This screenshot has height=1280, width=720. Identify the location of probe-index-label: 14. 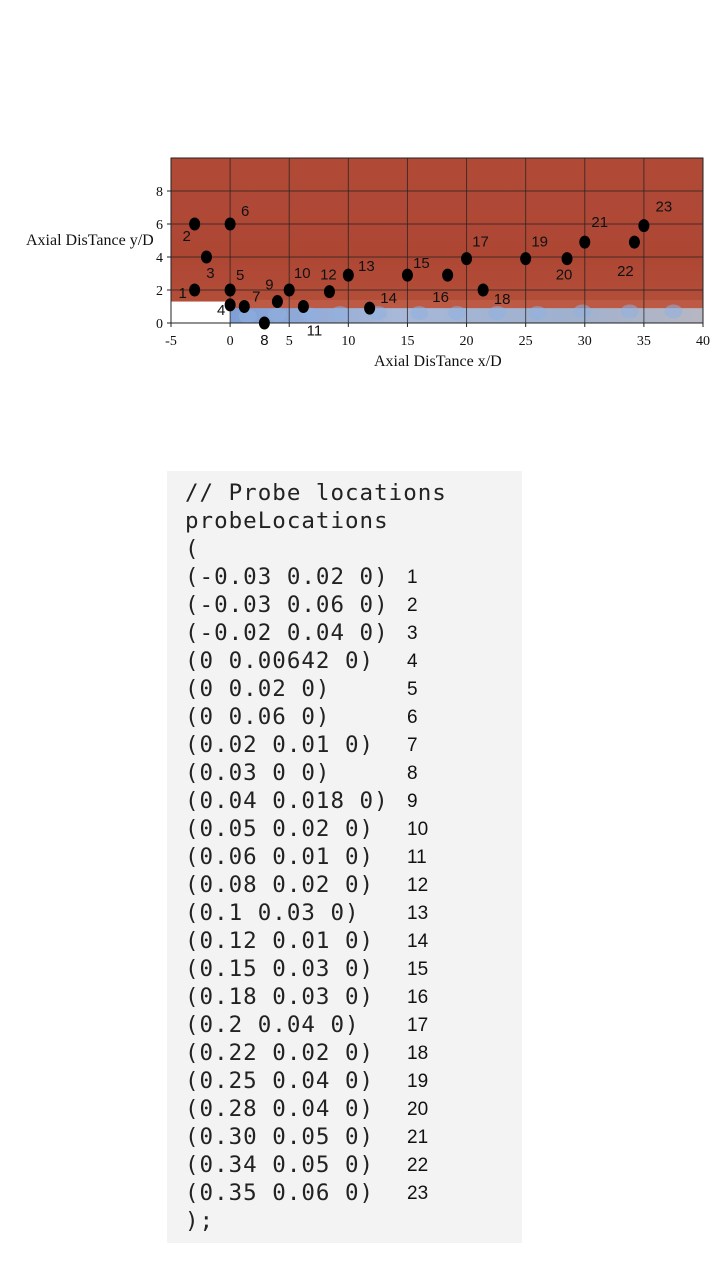
(418, 941).